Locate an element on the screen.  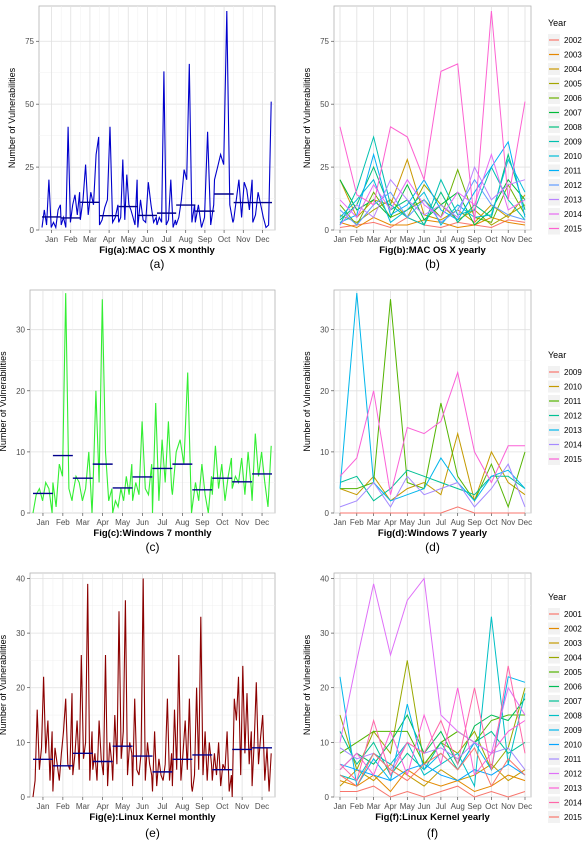
legend-entry: 2011 is located at coordinates (573, 401).